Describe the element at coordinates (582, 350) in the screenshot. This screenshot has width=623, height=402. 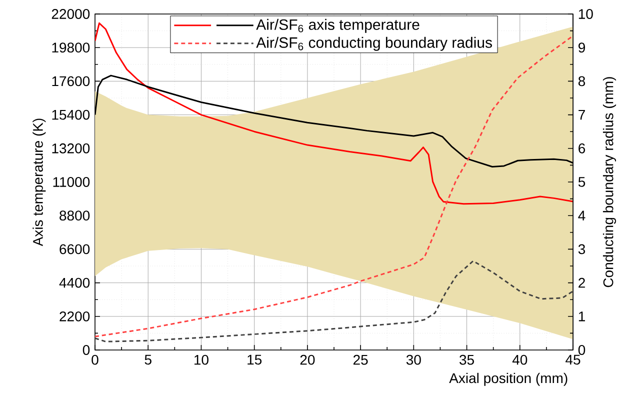
I see `y2-tick-label: 0` at that location.